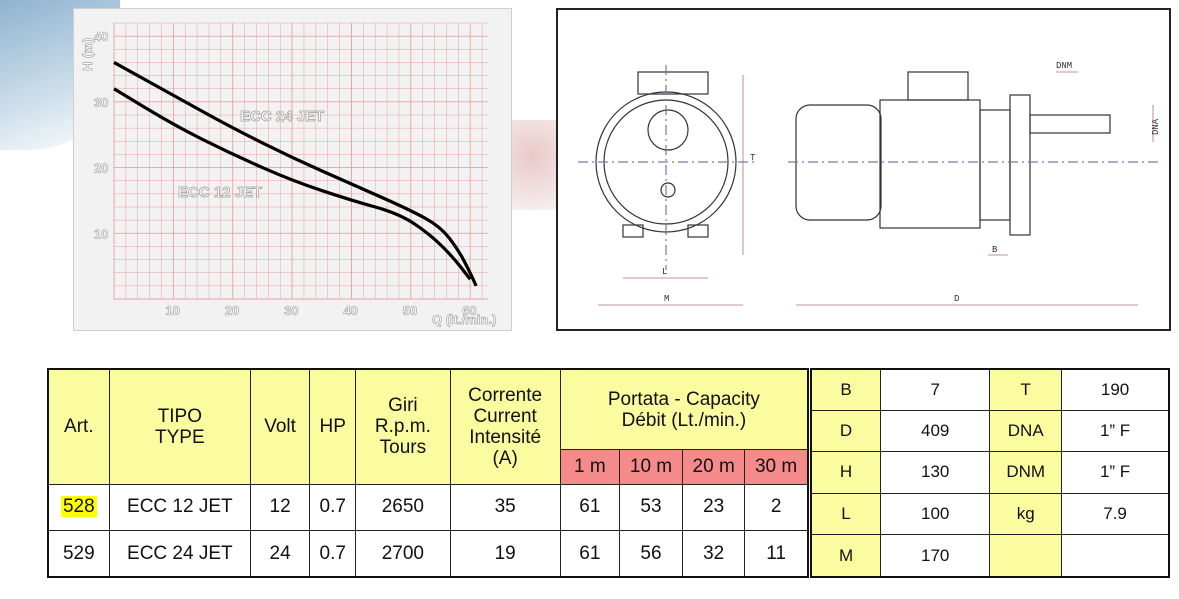  What do you see at coordinates (410, 310) in the screenshot?
I see `x-tick-label: 50` at bounding box center [410, 310].